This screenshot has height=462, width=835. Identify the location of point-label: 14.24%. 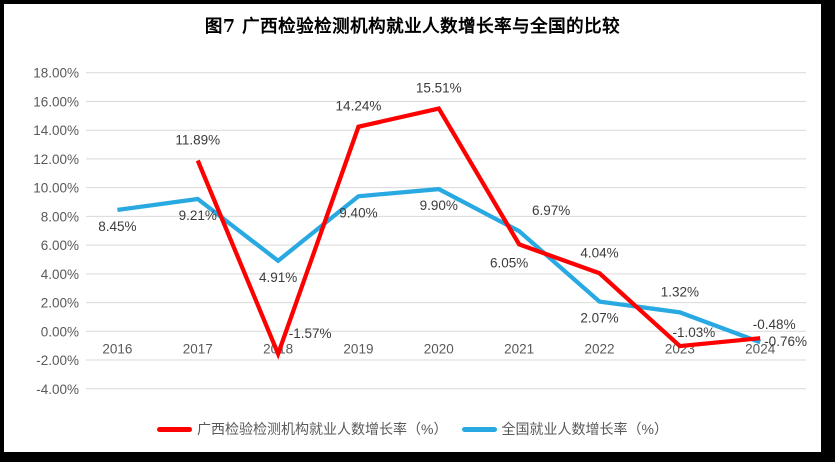
(359, 106).